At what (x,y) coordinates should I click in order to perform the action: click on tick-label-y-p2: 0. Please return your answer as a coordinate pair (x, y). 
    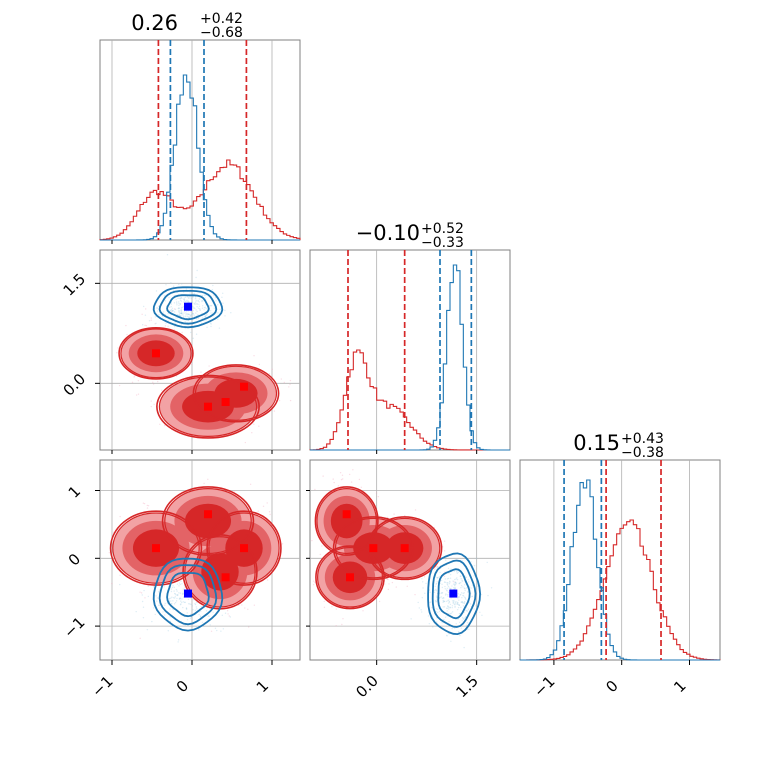
    Looking at the image, I should click on (74, 559).